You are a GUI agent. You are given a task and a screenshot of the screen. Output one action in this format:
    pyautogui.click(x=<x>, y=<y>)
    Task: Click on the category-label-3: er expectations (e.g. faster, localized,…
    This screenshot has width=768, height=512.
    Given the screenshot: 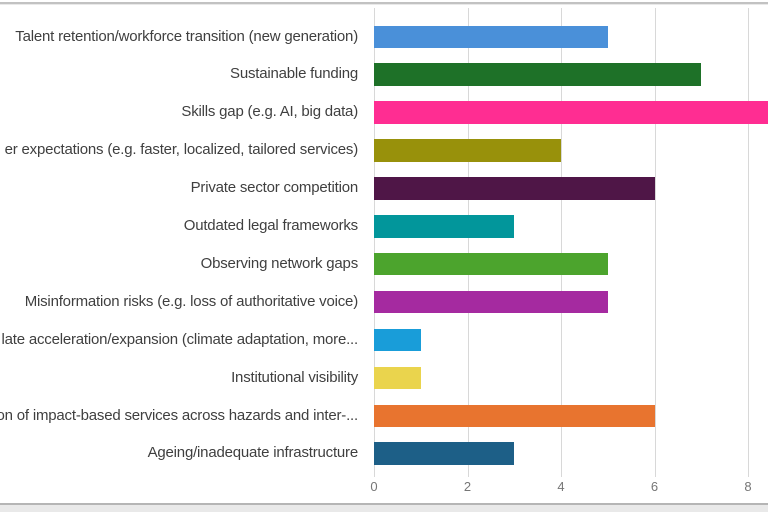 What is the action you would take?
    pyautogui.click(x=181, y=150)
    